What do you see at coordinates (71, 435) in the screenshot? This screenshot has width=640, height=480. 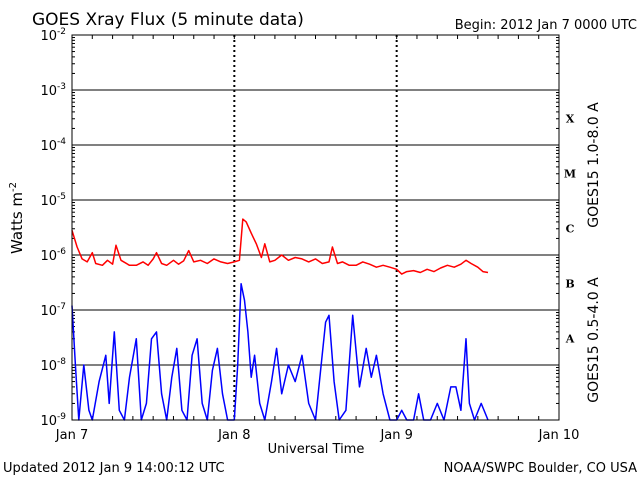 I see `x-tick-label: Jan 7` at bounding box center [71, 435].